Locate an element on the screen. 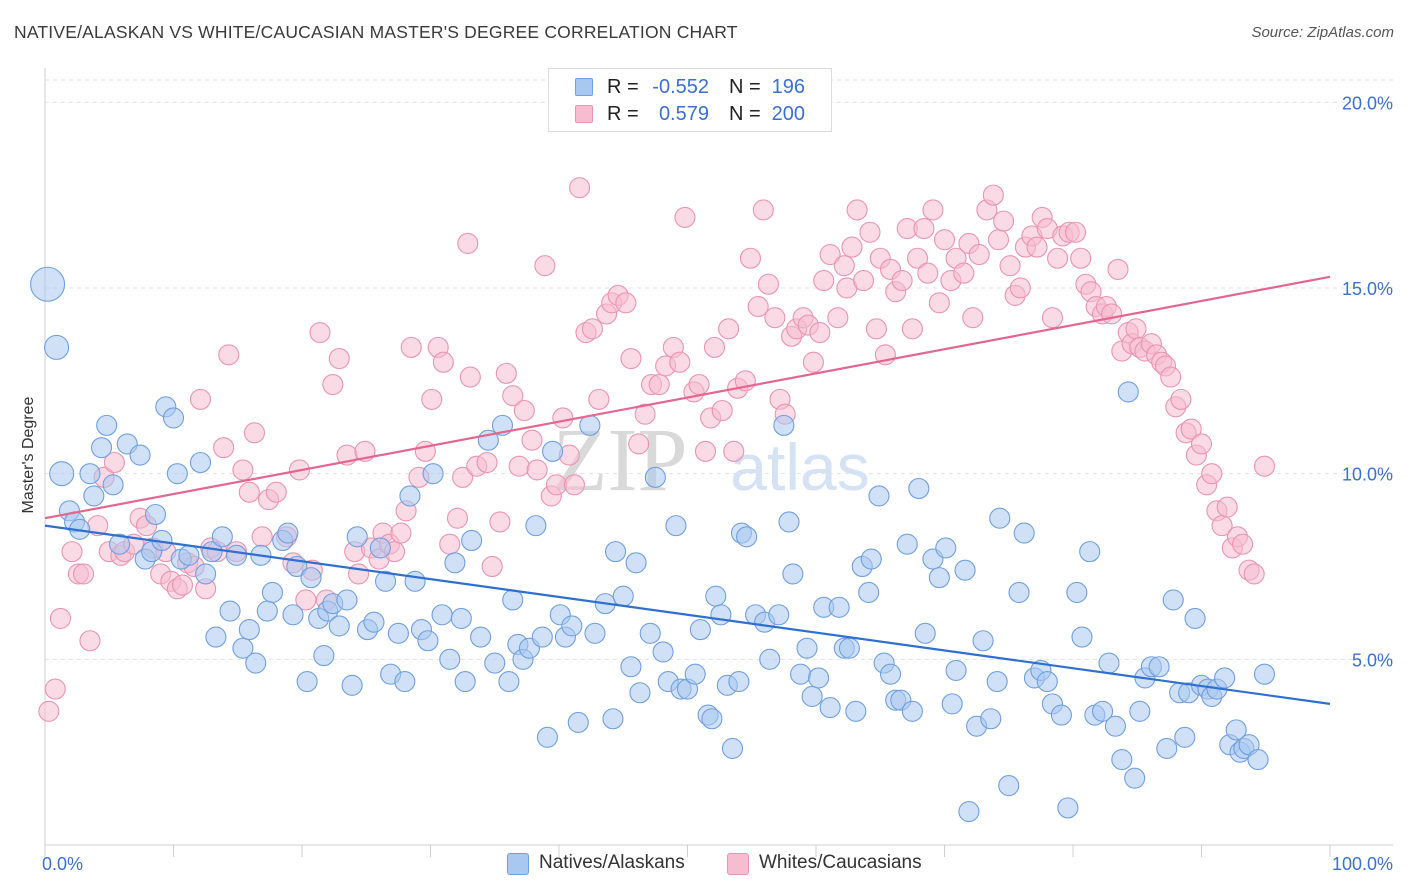 The image size is (1406, 892). correlation-legend: R = -0.552 N = 196 R = 0.579 N = 200 is located at coordinates (690, 100).